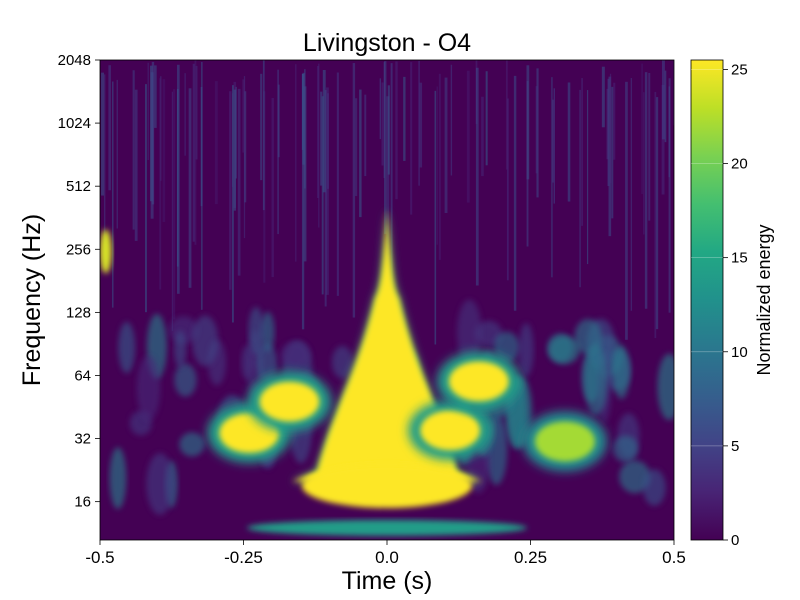 The width and height of the screenshot is (800, 600). Describe the element at coordinates (764, 299) in the screenshot. I see `colorbar-label: Normalized energy` at that location.